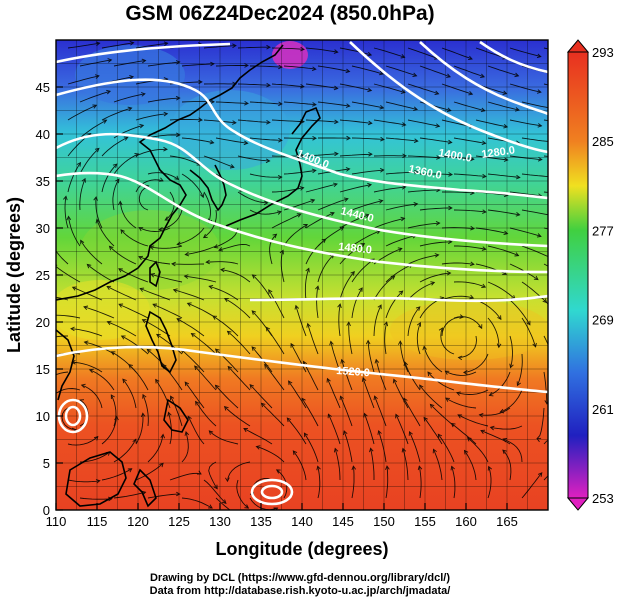  What do you see at coordinates (161, 342) in the screenshot?
I see `coast-luzon` at bounding box center [161, 342].